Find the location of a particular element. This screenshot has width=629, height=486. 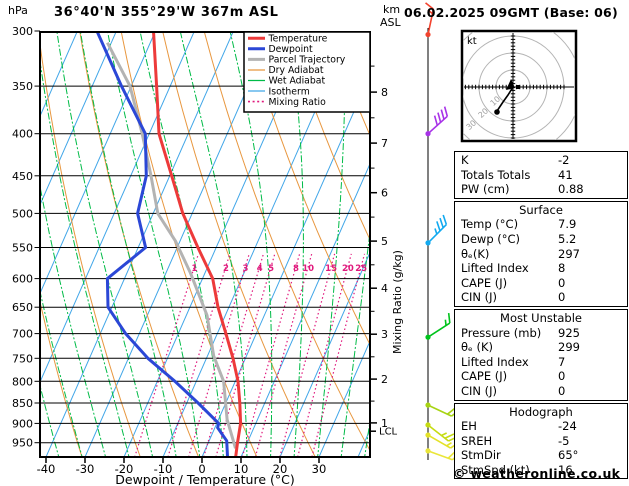

svg-text: -10 is located at coordinates (163, 469).